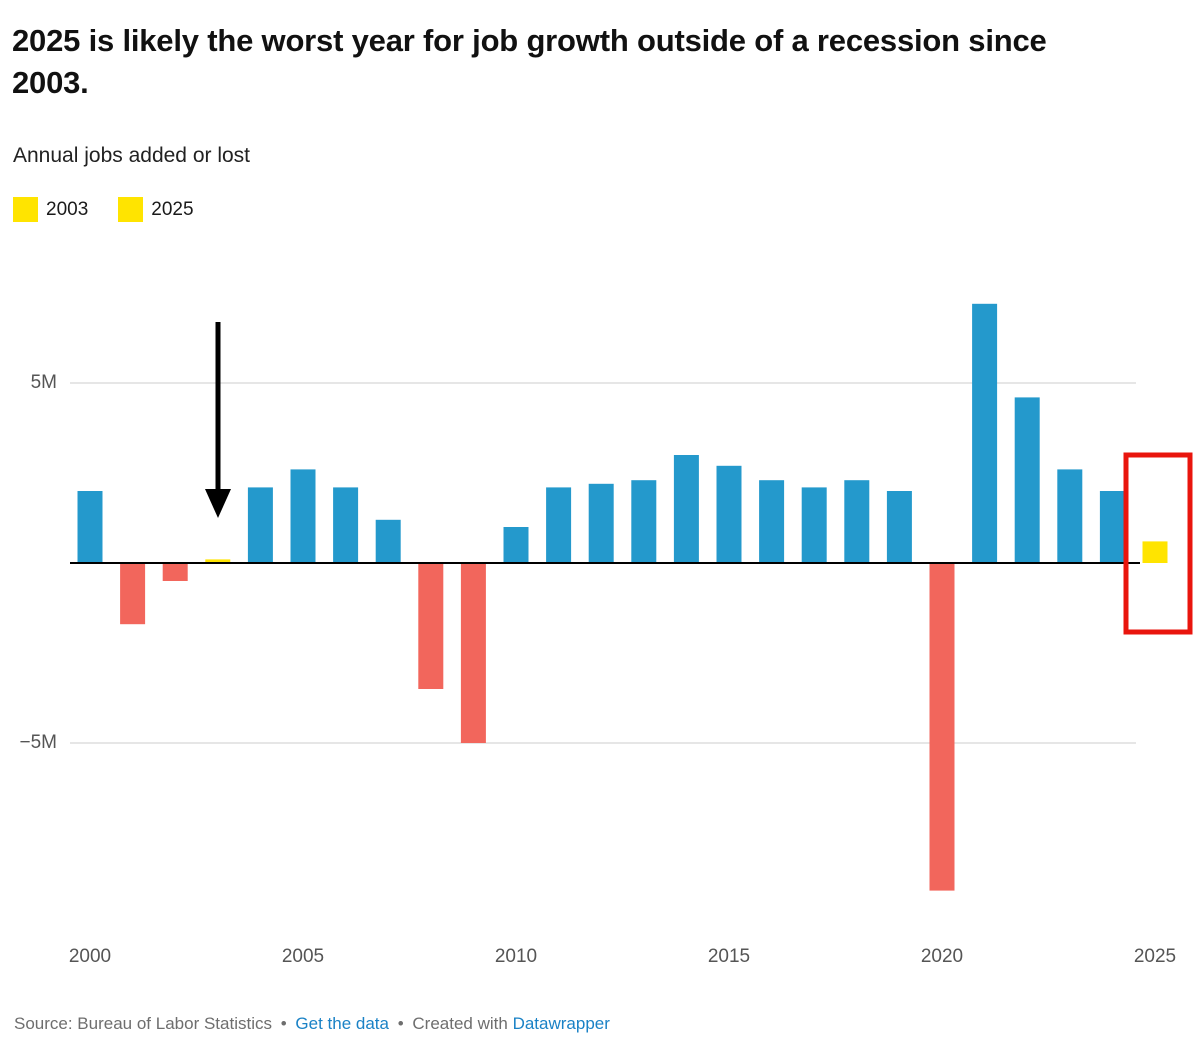  Describe the element at coordinates (388, 541) in the screenshot. I see `bar-2007` at that location.